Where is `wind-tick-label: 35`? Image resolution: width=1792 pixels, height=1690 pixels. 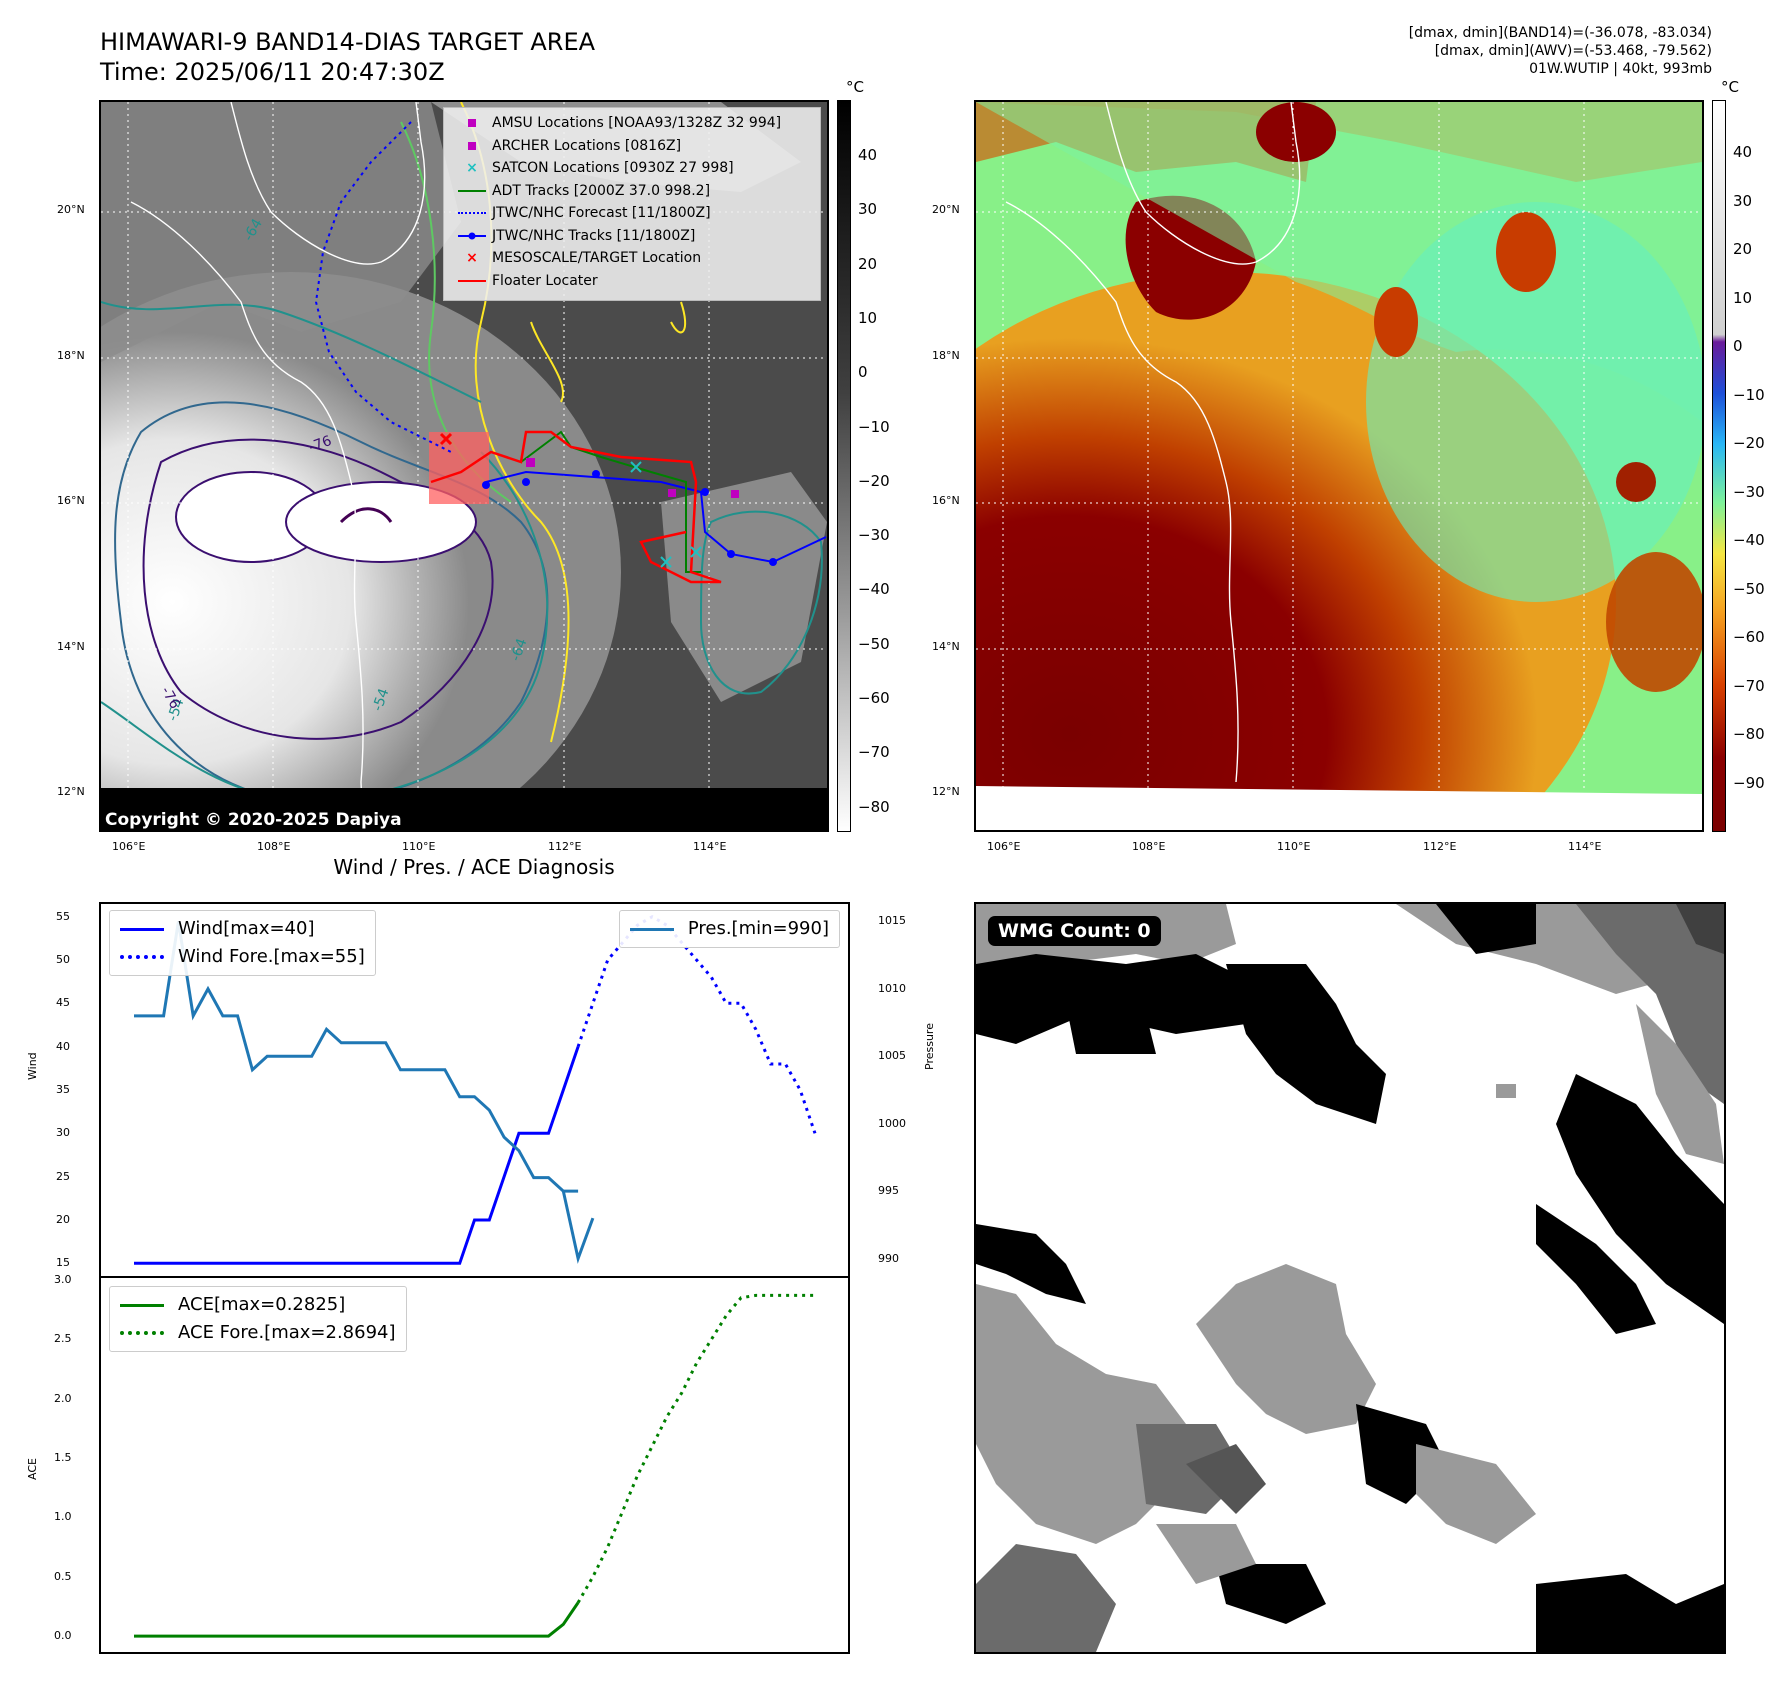 wind-tick-label: 35 is located at coordinates (63, 1089).